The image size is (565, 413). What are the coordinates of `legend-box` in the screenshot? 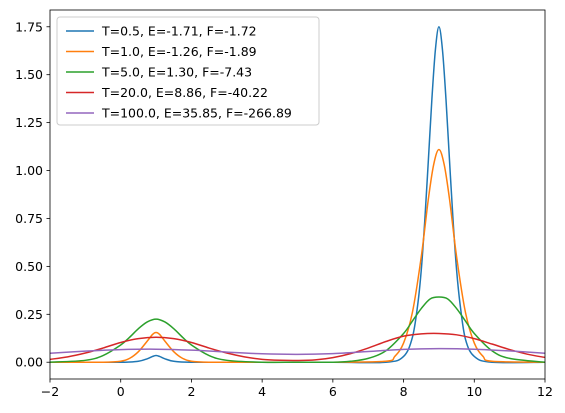 It's located at (188, 71).